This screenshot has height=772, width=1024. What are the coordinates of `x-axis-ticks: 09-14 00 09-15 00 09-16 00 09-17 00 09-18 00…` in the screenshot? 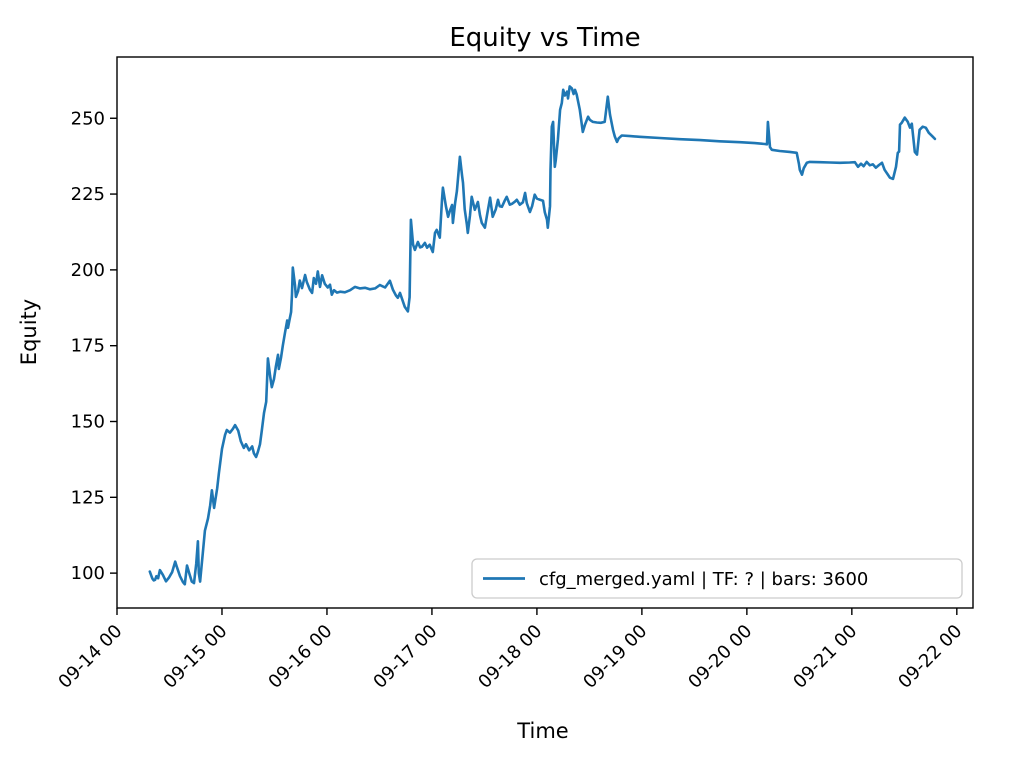 It's located at (510, 650).